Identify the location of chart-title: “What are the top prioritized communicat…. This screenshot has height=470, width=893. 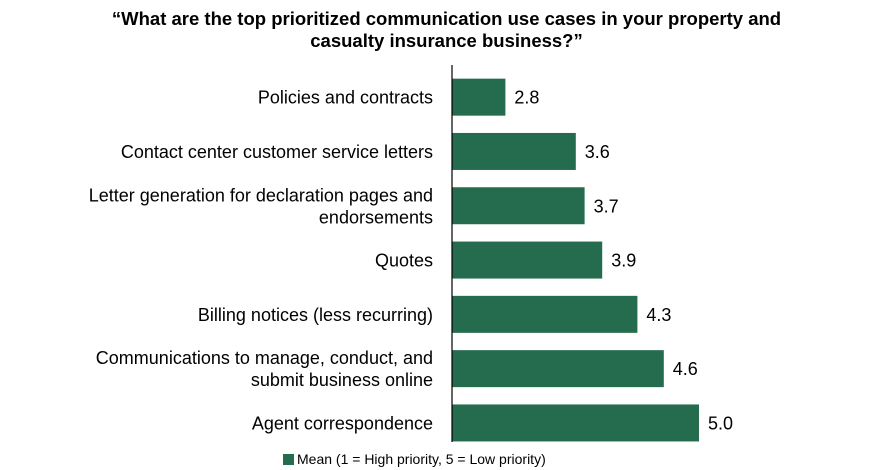
(446, 30).